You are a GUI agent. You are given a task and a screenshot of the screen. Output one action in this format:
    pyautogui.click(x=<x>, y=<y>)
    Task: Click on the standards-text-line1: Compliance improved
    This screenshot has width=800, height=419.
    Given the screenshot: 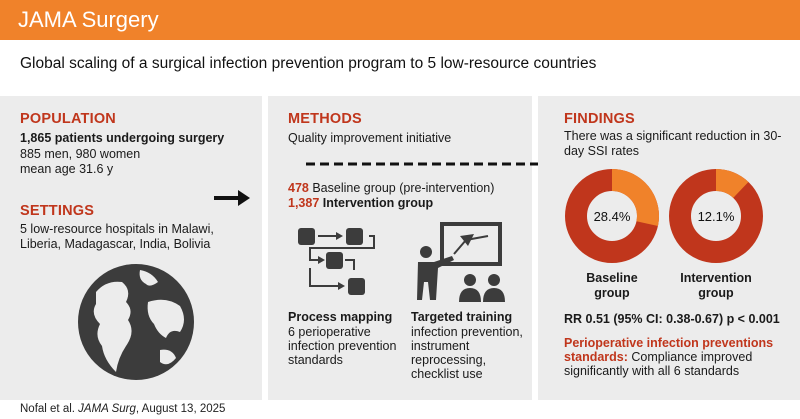 What is the action you would take?
    pyautogui.click(x=690, y=357)
    